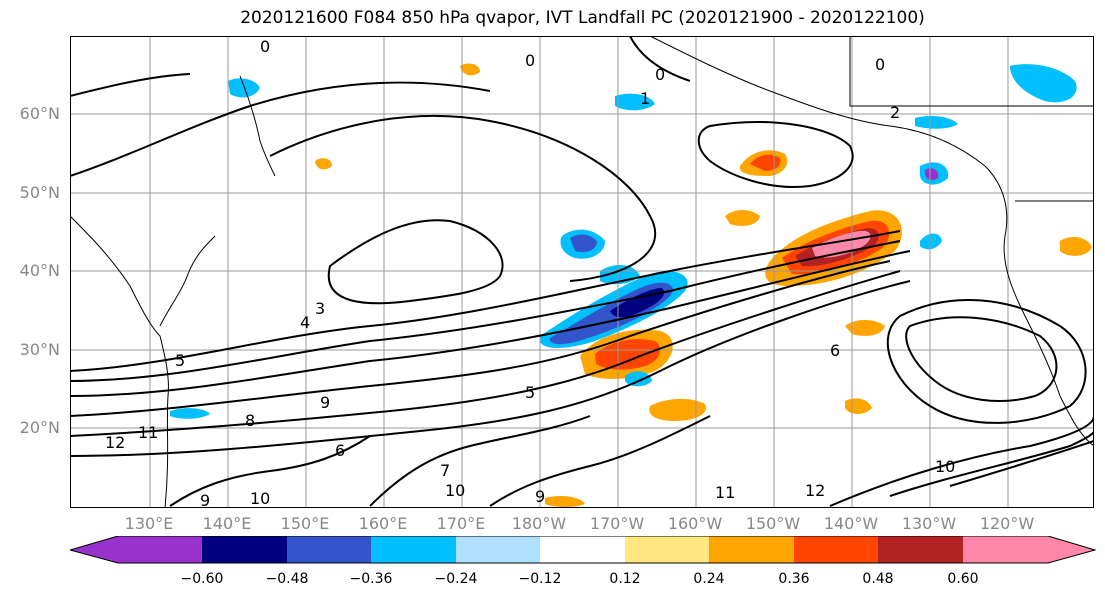 Image resolution: width=1105 pixels, height=601 pixels. Describe the element at coordinates (187, 281) in the screenshot. I see `japan-coastline` at that location.